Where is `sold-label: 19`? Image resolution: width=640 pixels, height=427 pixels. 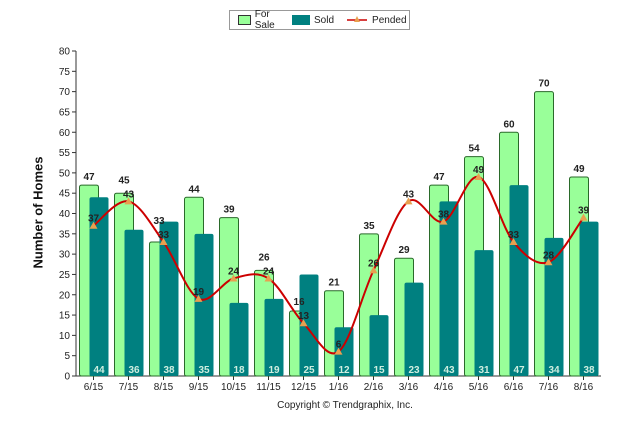 sold-label: 19 is located at coordinates (274, 370).